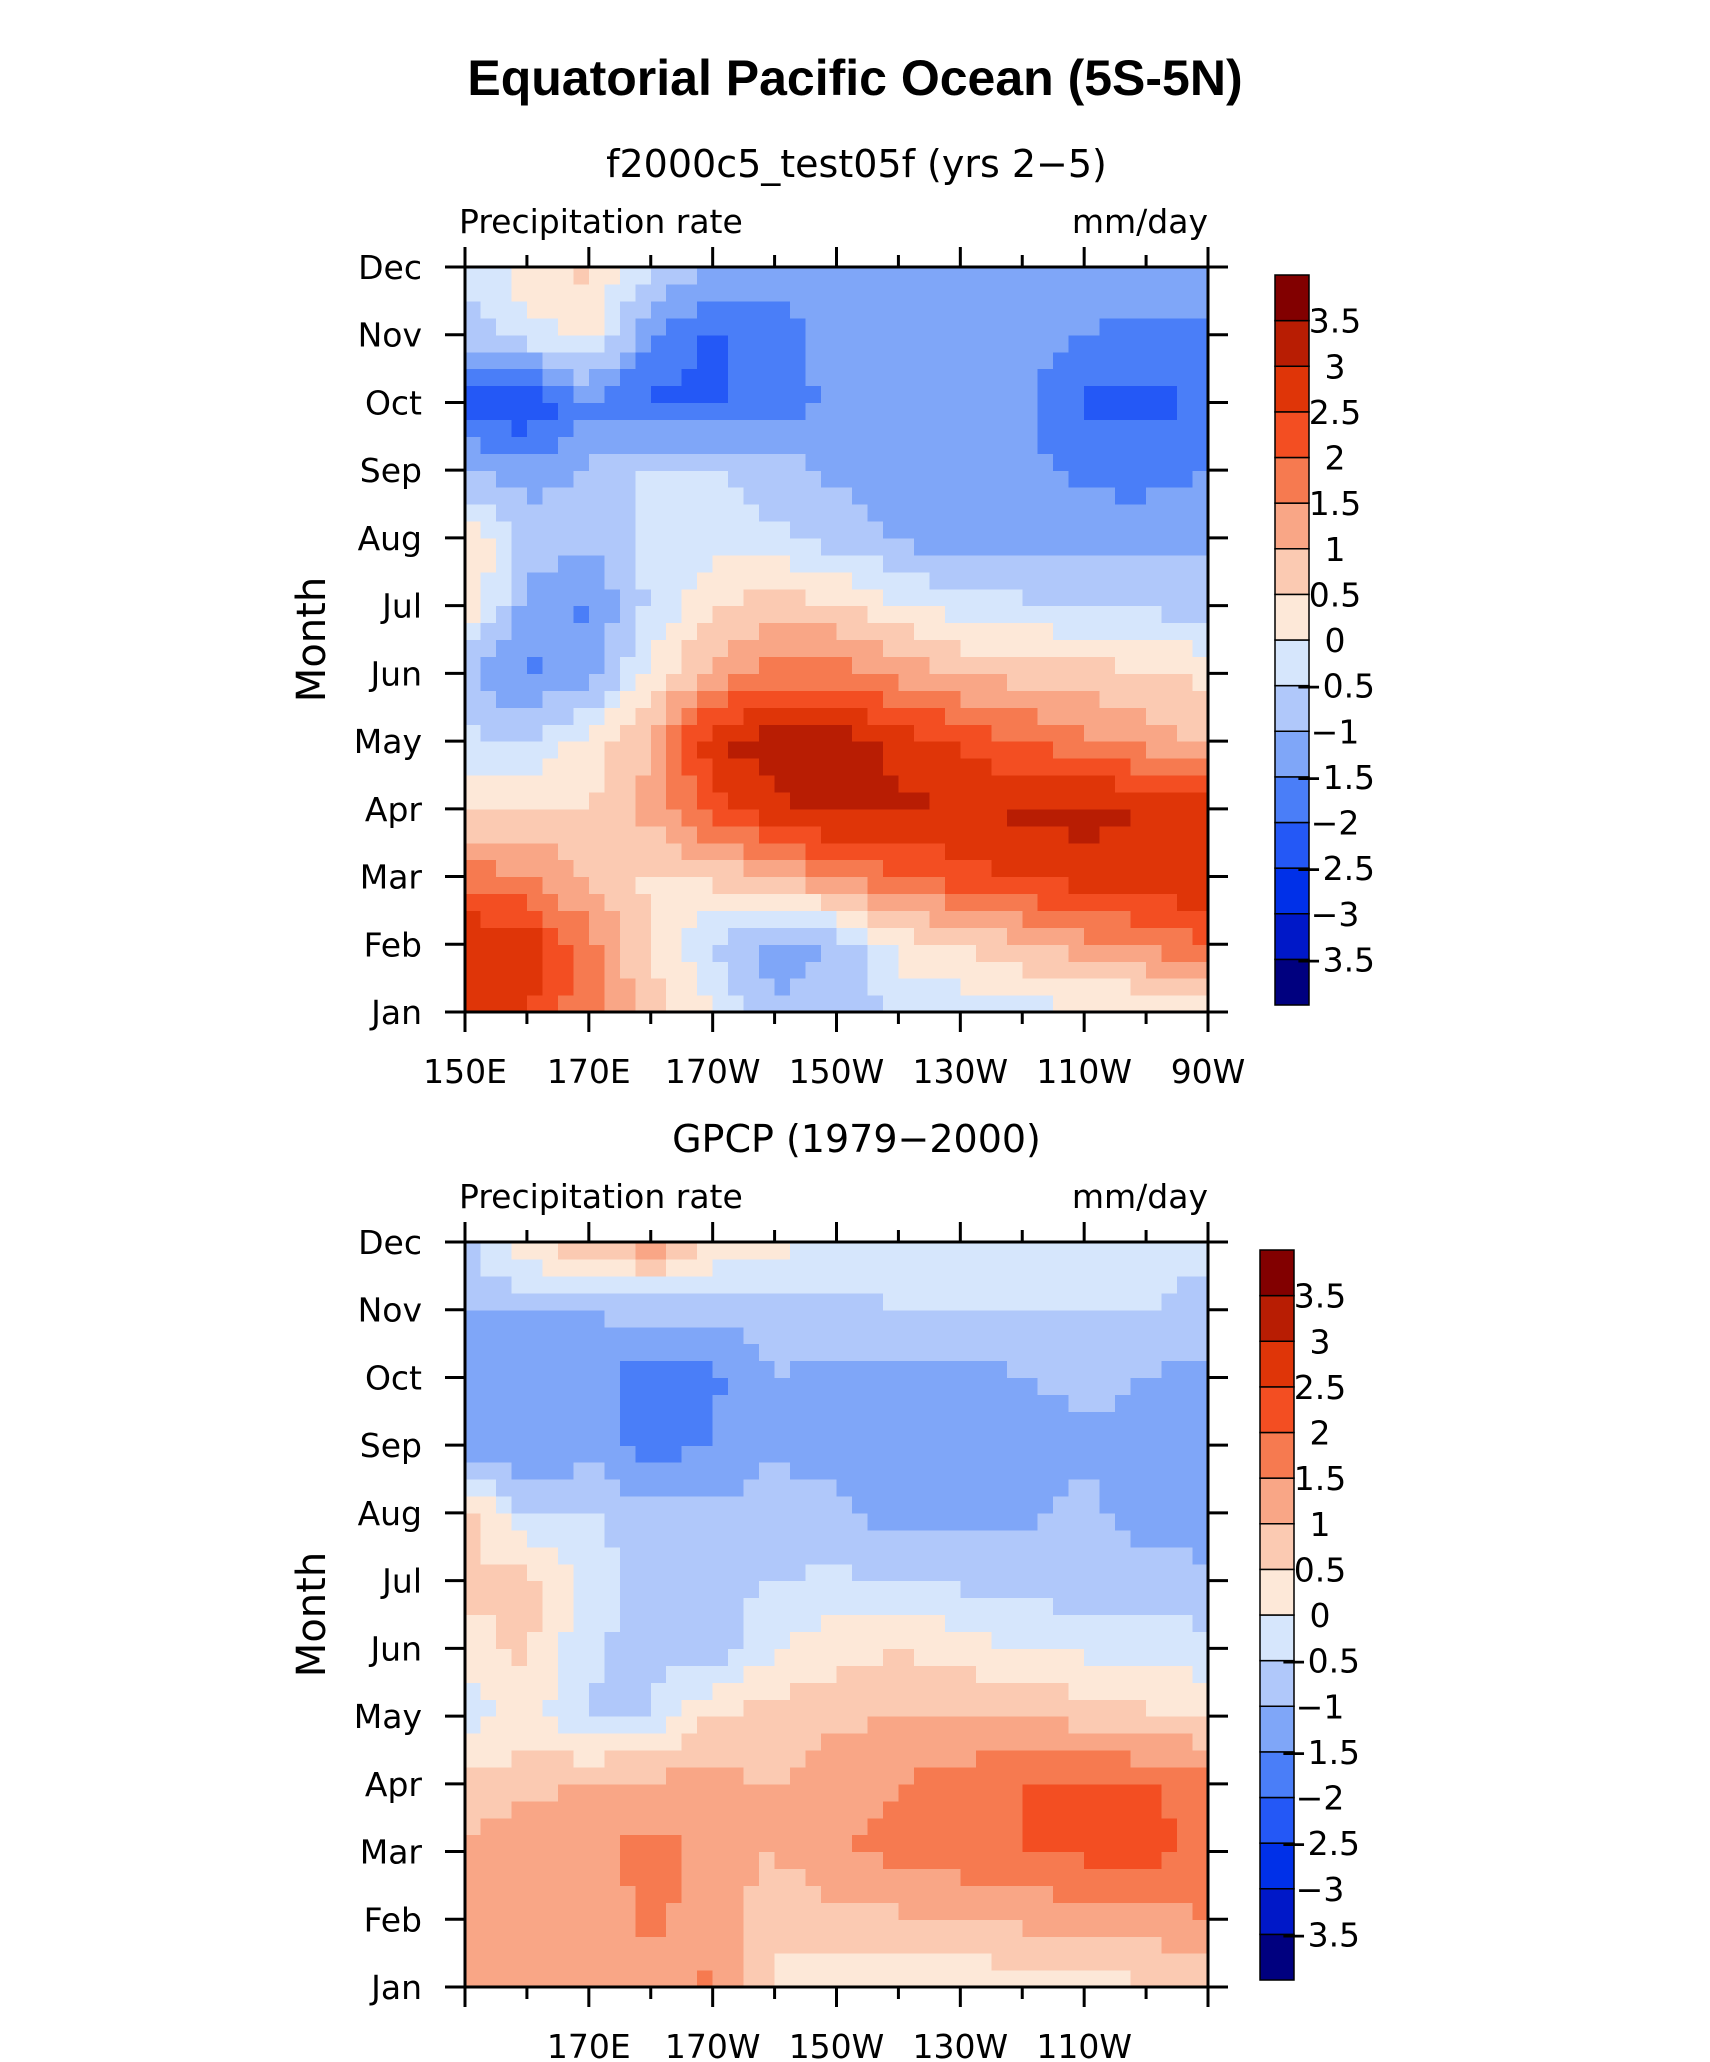 The height and width of the screenshot is (2062, 1710). I want to click on colorbar-label: 1.5, so click(1320, 1478).